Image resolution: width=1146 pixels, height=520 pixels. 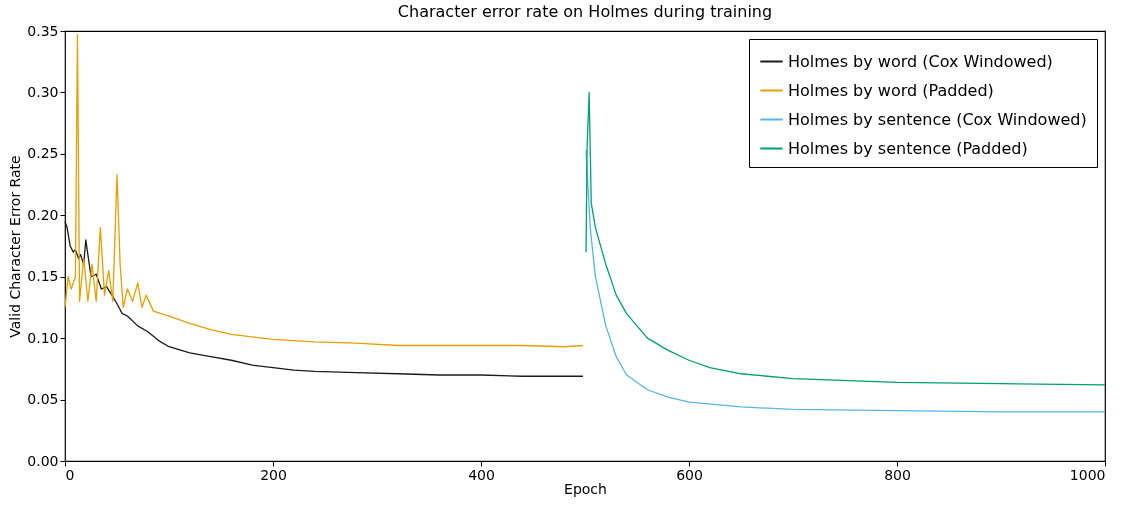 I want to click on y-tick-label: 0.30, so click(x=43, y=91).